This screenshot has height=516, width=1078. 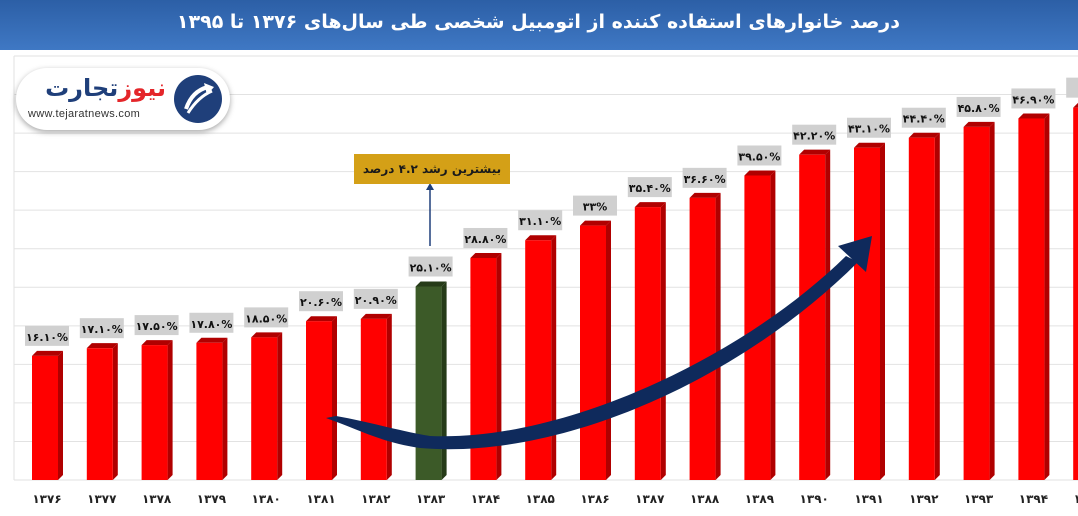 I want to click on data-label: ۴۴.۴۰%, so click(x=923, y=117).